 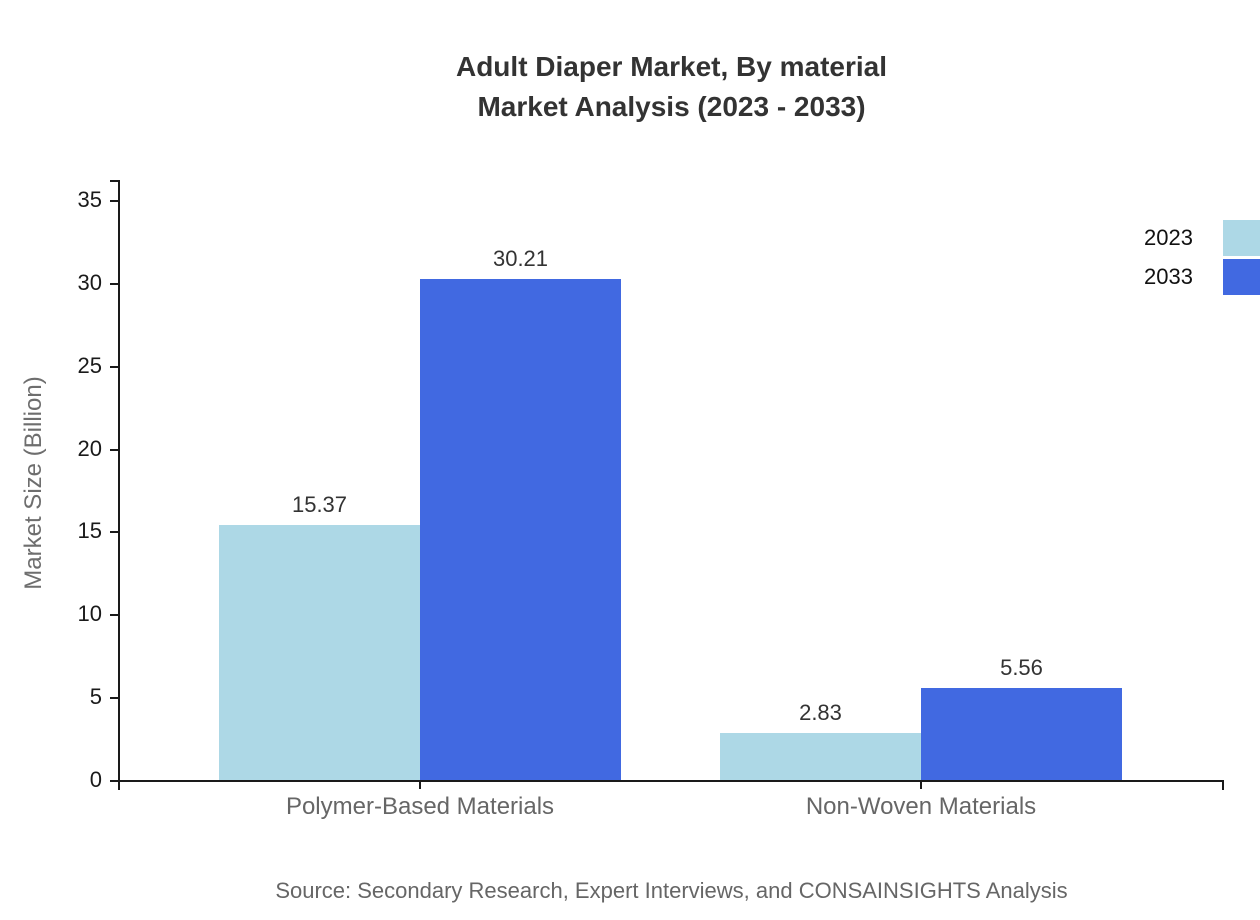 What do you see at coordinates (1223, 785) in the screenshot?
I see `x-axis-right-cap` at bounding box center [1223, 785].